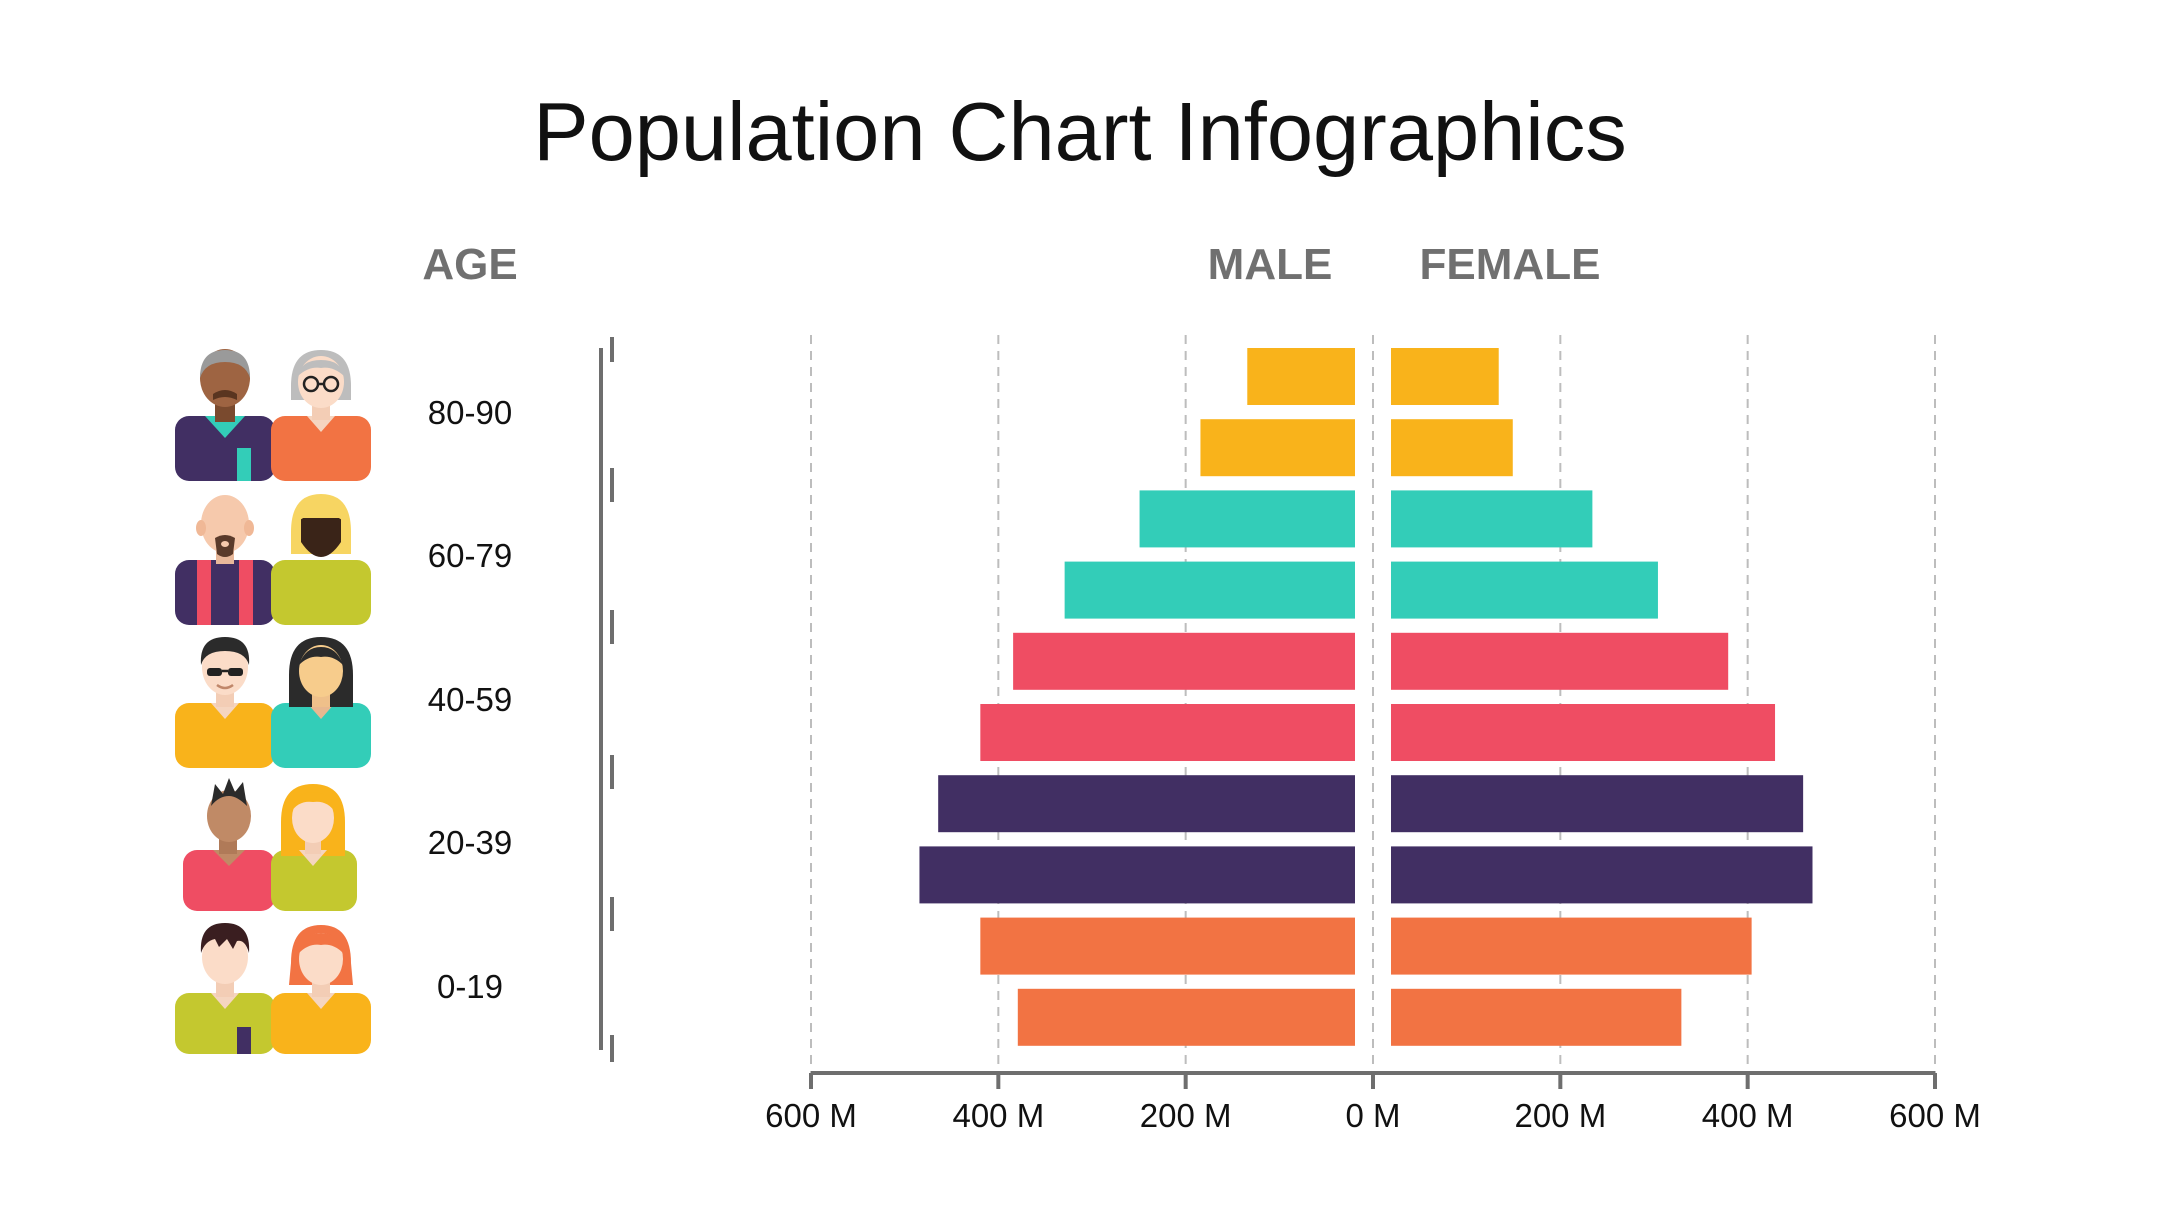 The image size is (2160, 1215). I want to click on x-tick-label: 0 M, so click(1372, 1115).